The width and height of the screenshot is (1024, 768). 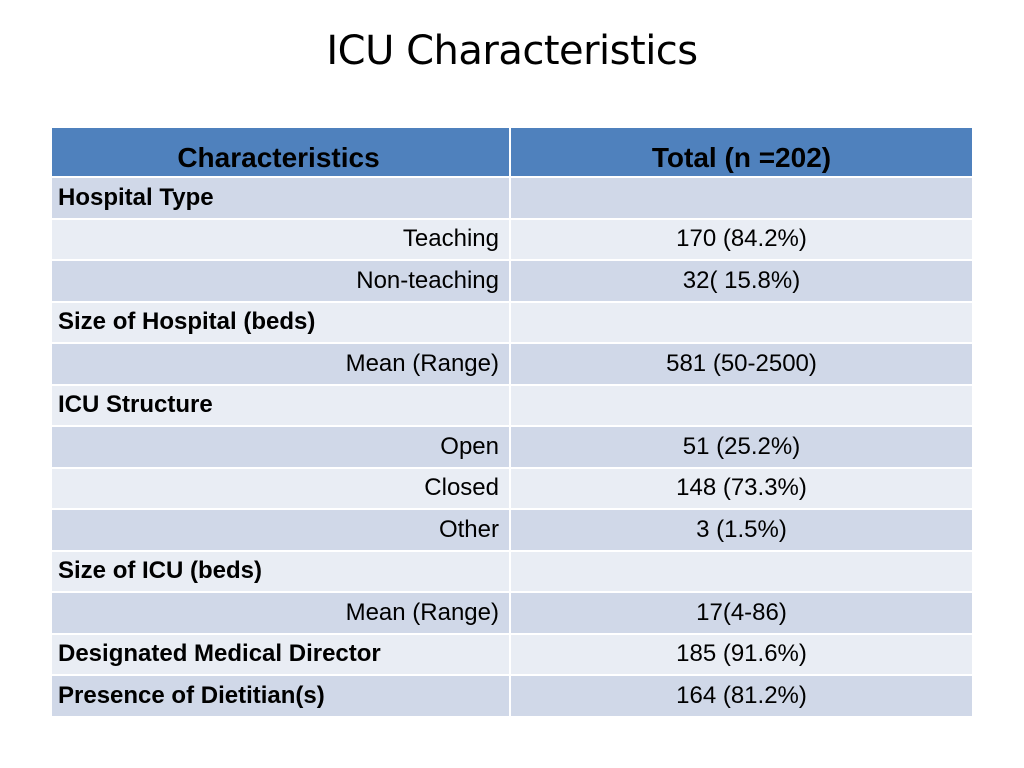 What do you see at coordinates (741, 655) in the screenshot?
I see `row-value: 185 (91.6%)` at bounding box center [741, 655].